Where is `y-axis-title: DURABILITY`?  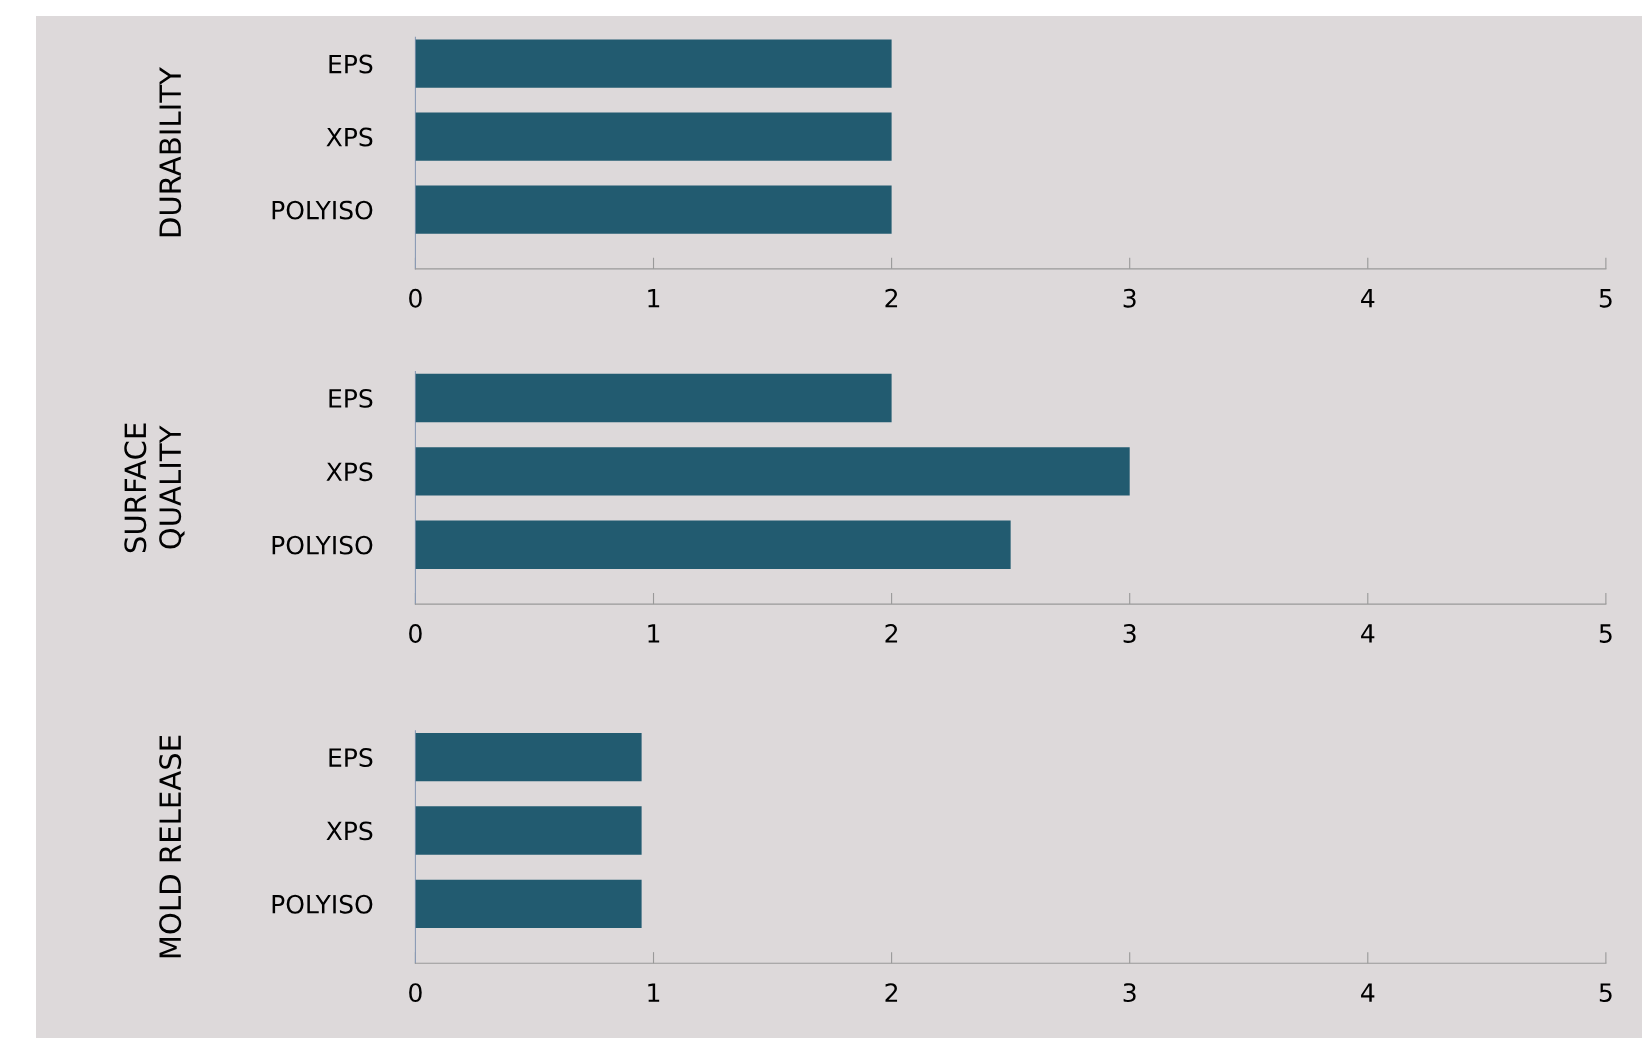 y-axis-title: DURABILITY is located at coordinates (170, 152).